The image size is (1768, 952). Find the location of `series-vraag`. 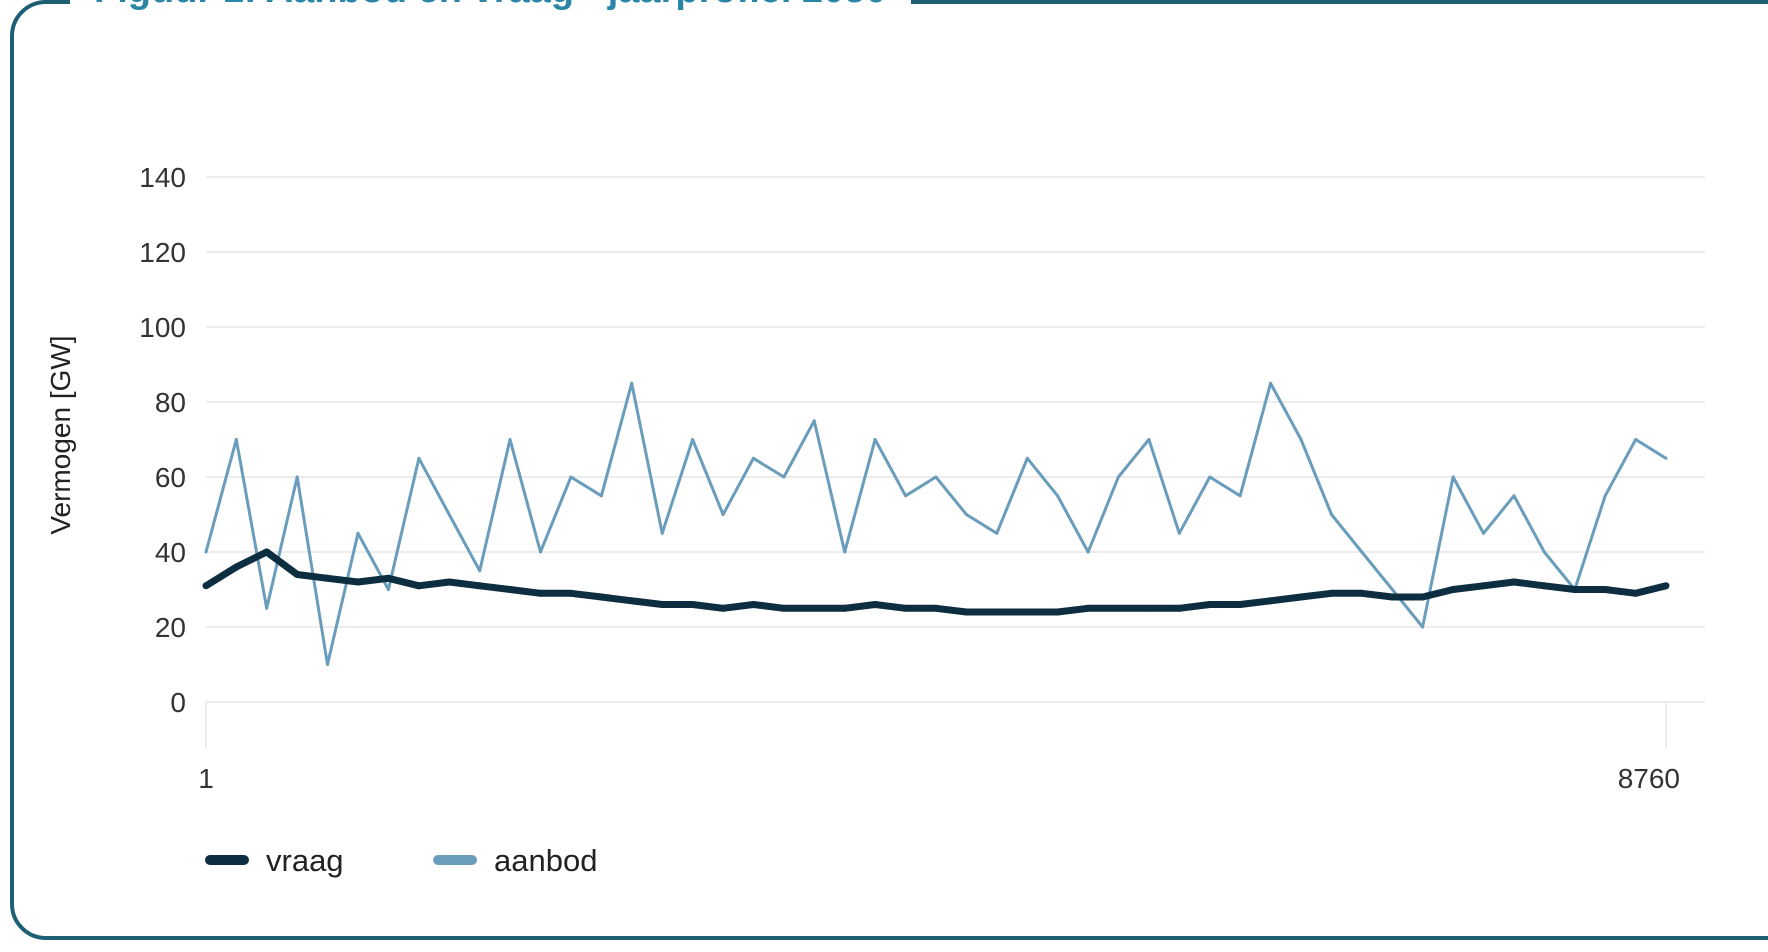

series-vraag is located at coordinates (936, 582).